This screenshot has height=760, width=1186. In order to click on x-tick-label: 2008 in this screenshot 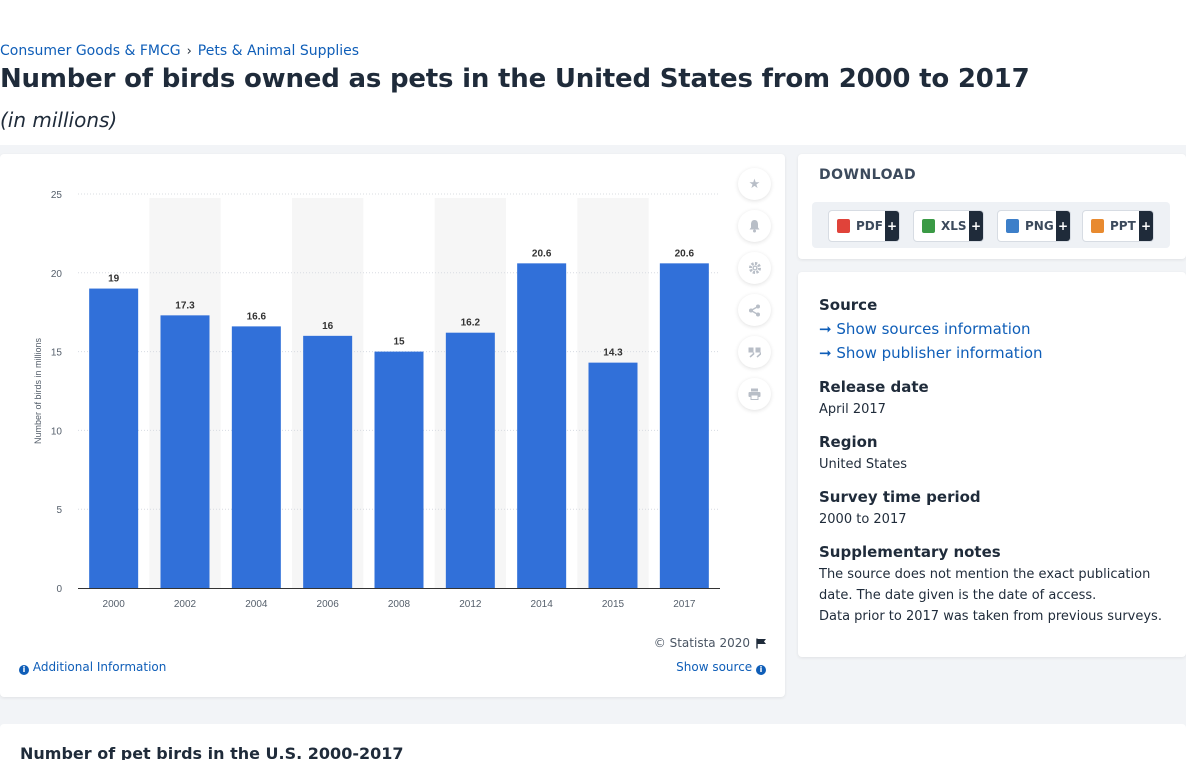, I will do `click(399, 604)`.